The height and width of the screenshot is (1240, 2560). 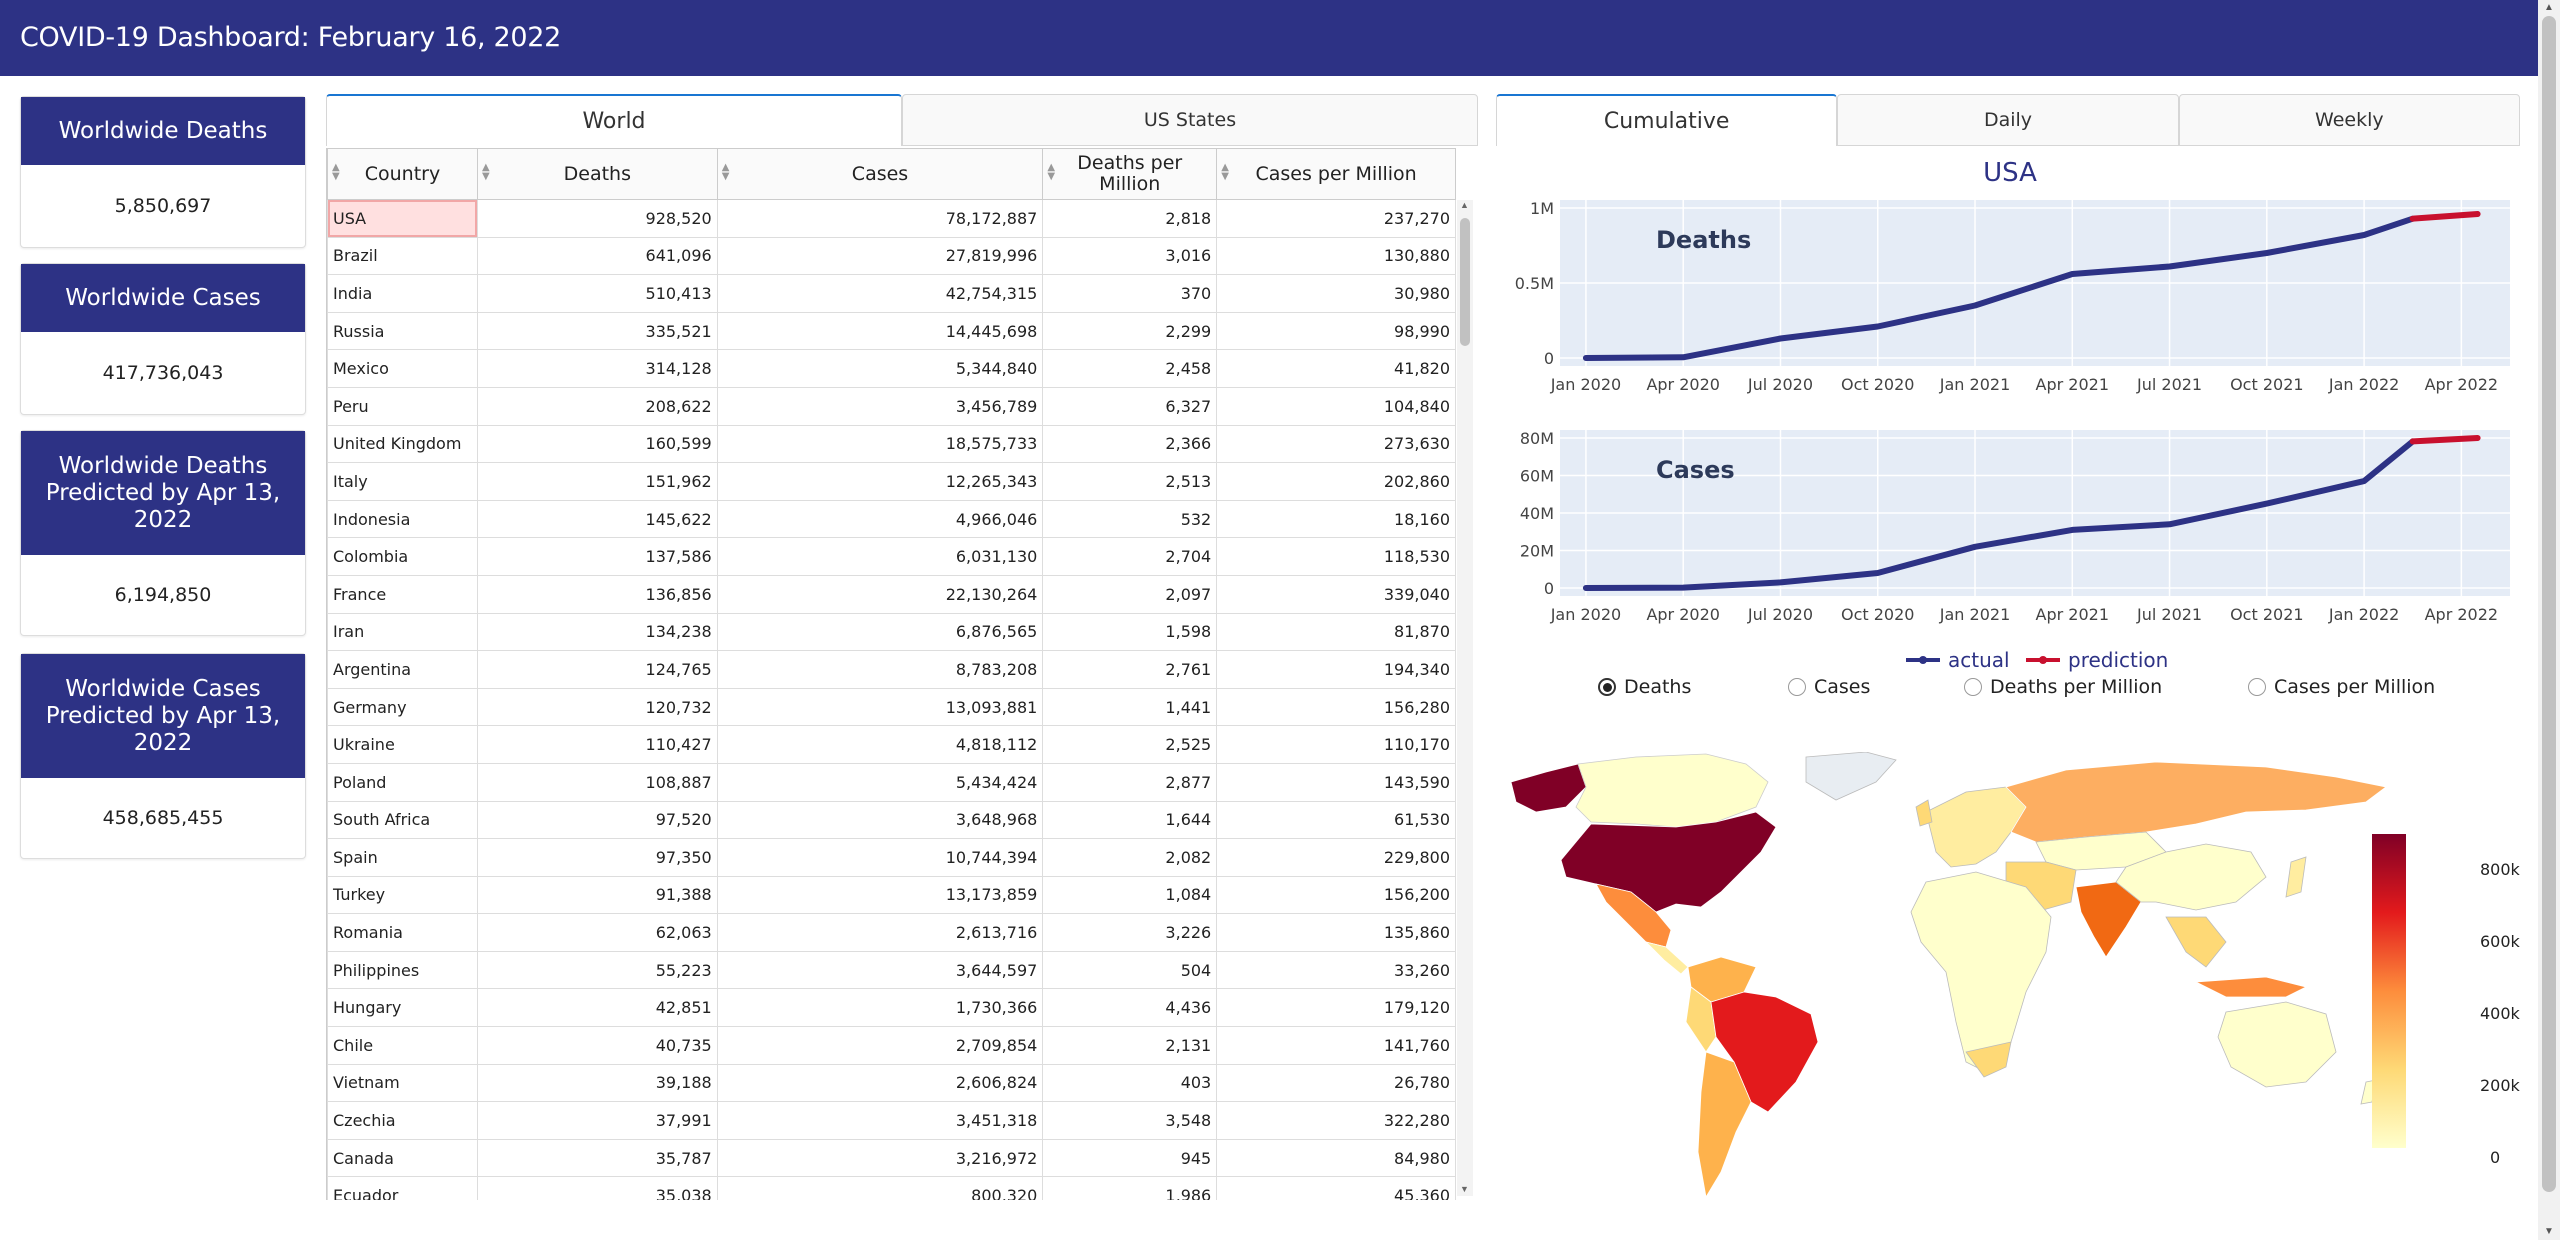 I want to click on radio-deaths: Deaths, so click(x=1644, y=687).